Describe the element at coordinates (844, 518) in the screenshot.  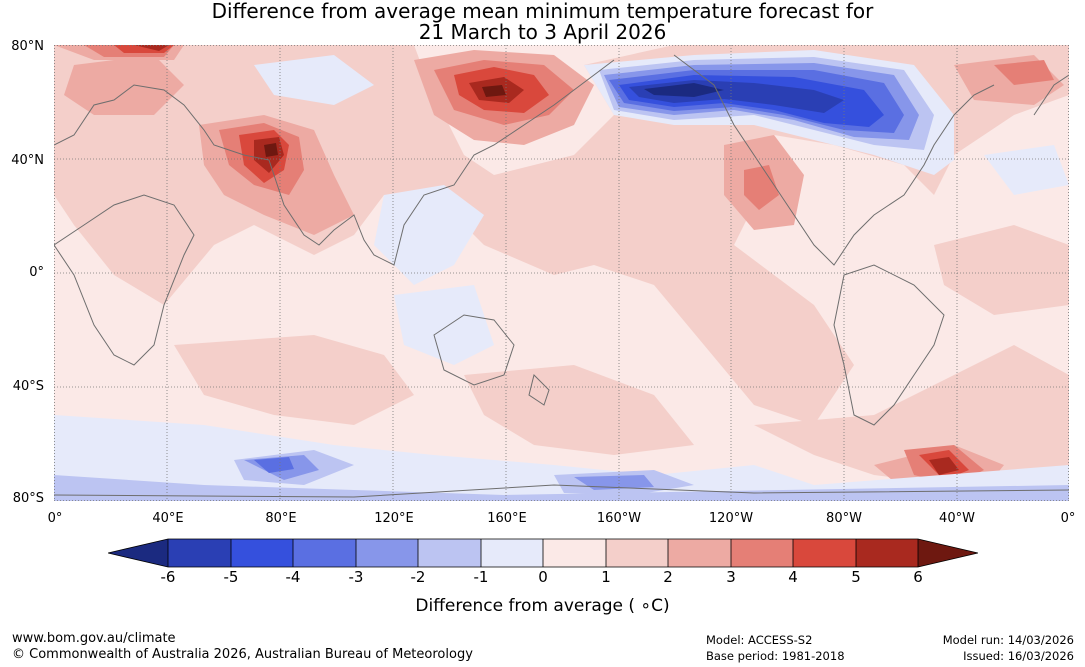
I see `lon-label-80w: 80°W` at that location.